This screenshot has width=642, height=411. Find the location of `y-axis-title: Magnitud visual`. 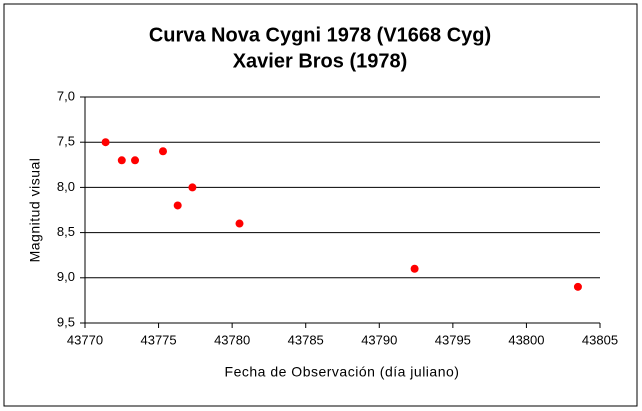

y-axis-title: Magnitud visual is located at coordinates (35, 210).